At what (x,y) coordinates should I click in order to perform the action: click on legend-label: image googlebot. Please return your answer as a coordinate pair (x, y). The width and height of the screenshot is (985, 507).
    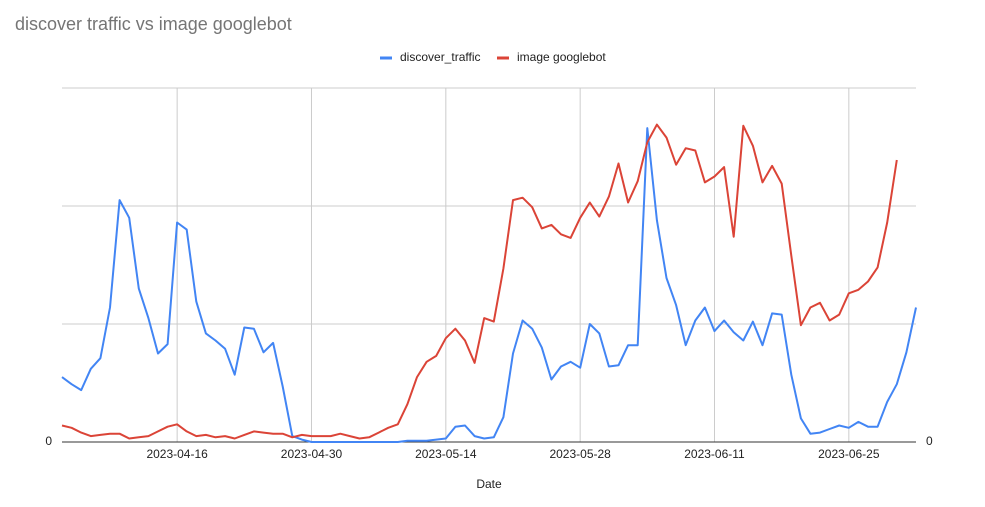
    Looking at the image, I should click on (561, 57).